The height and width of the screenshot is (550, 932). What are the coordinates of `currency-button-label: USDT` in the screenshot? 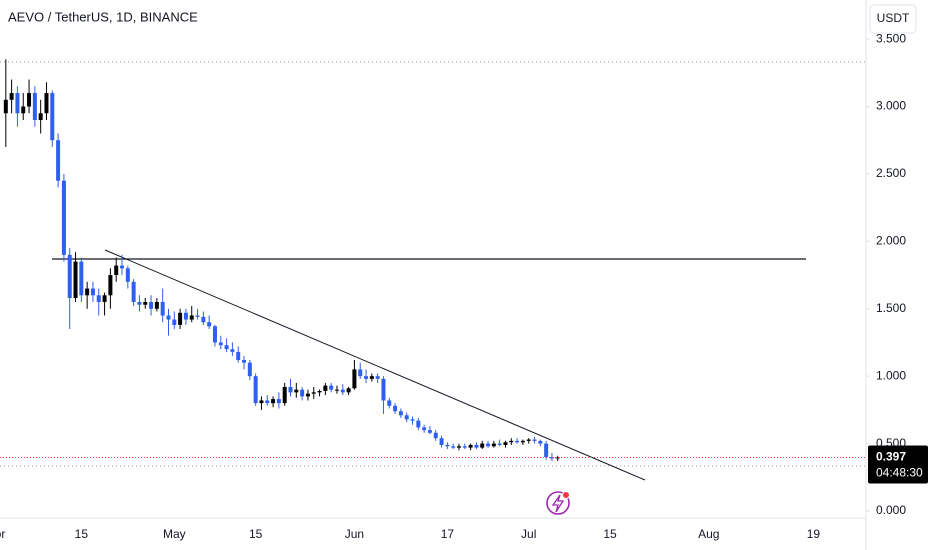 It's located at (893, 18).